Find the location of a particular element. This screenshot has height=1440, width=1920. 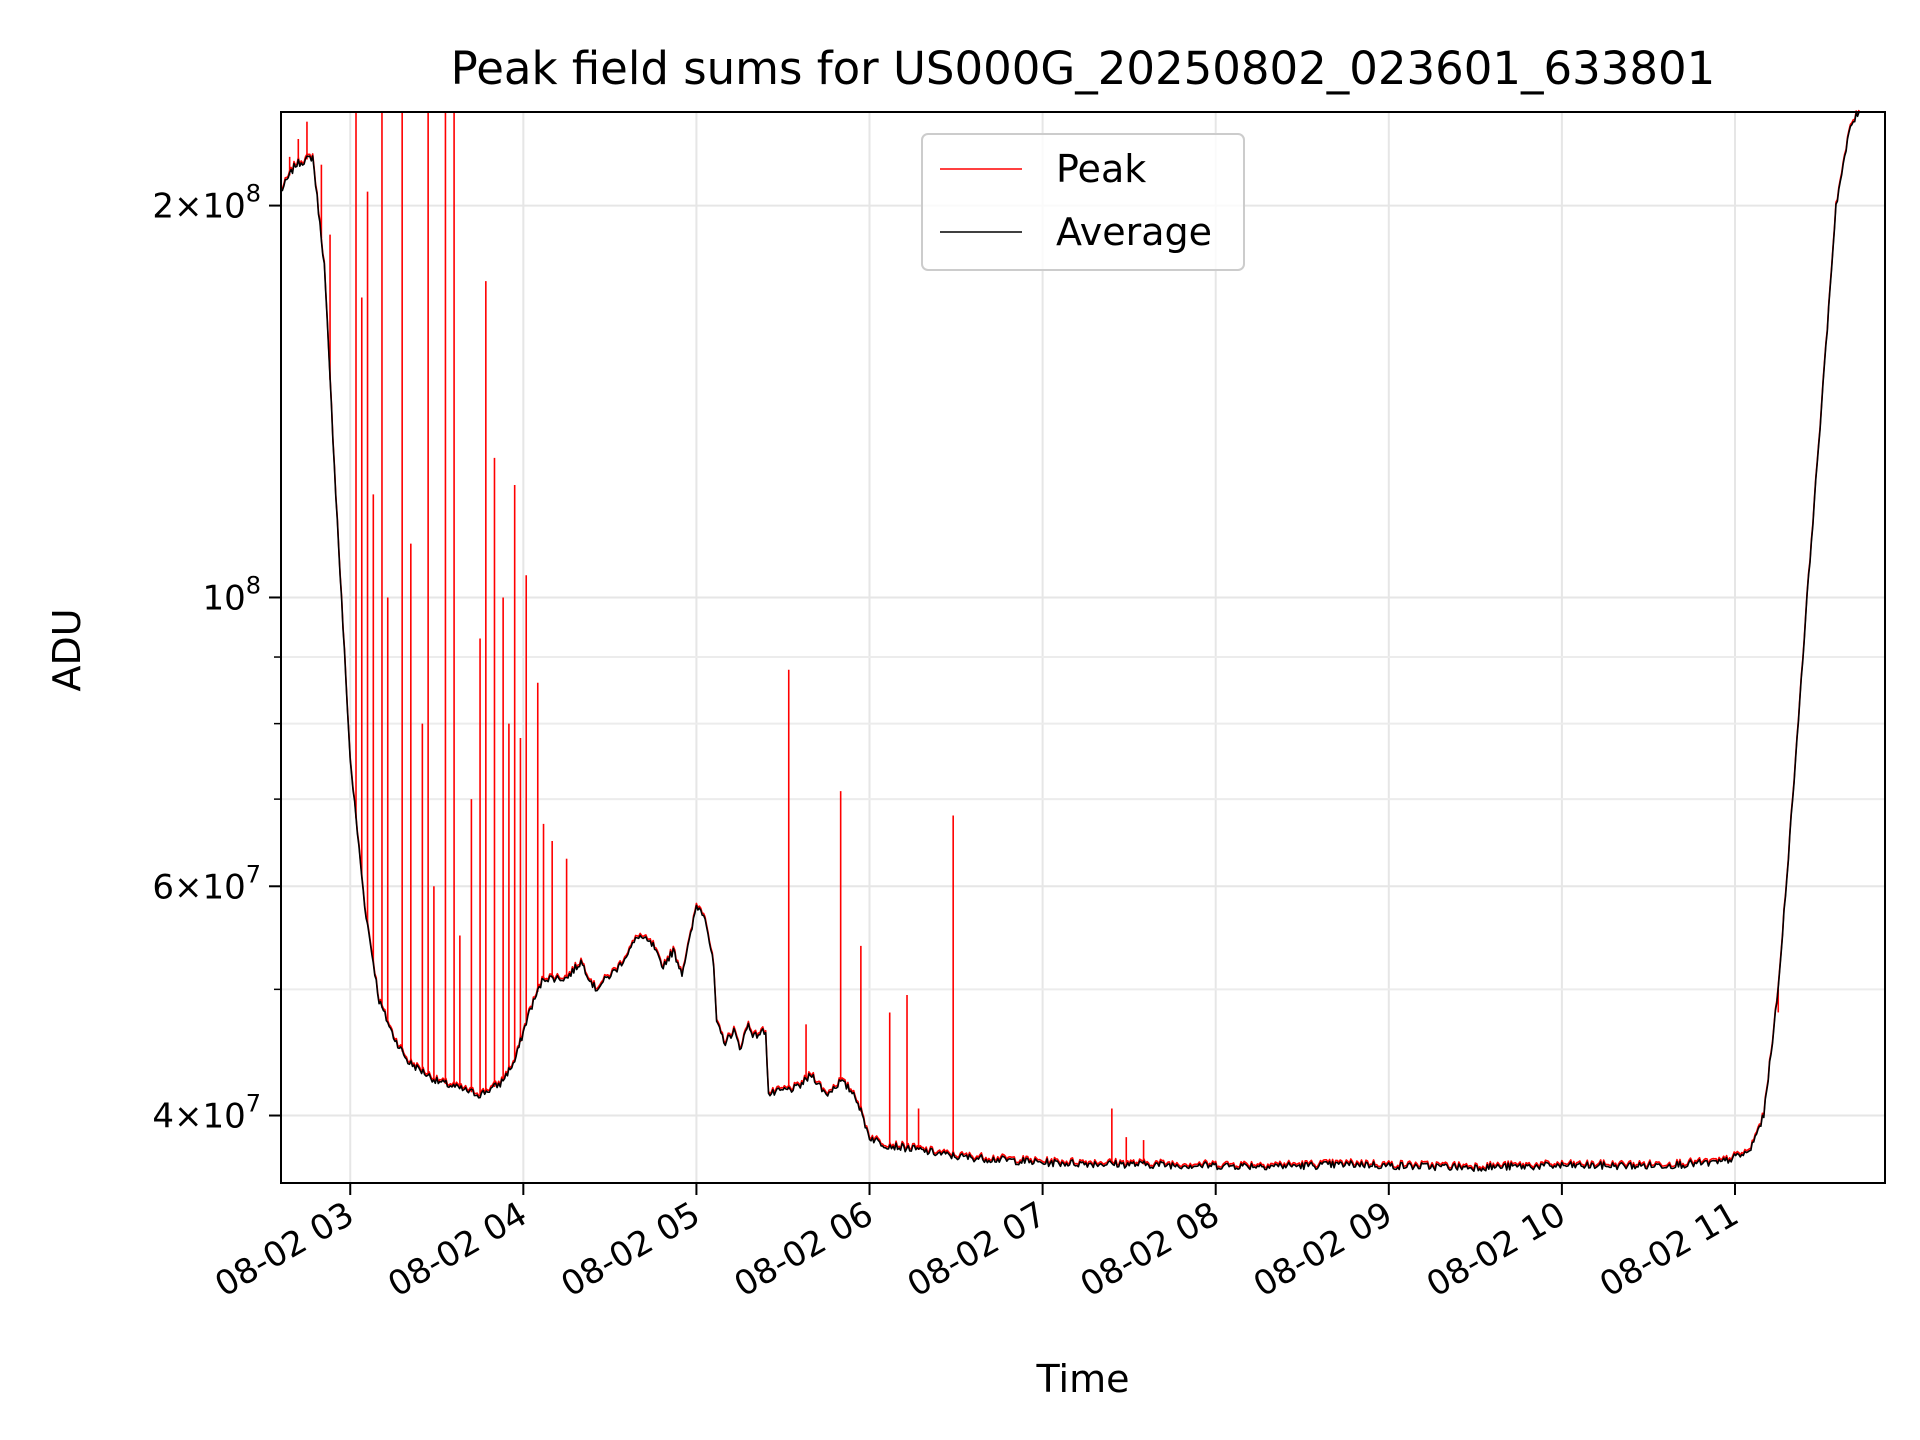

y-tick-base: 6×10 is located at coordinates (198, 887).